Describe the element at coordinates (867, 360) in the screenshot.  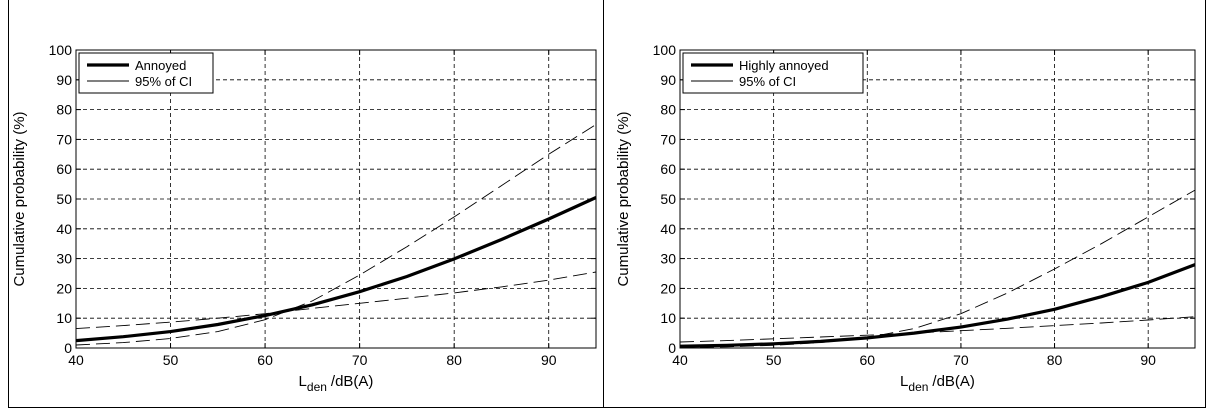
I see `right-xtick-label-60: 60` at that location.